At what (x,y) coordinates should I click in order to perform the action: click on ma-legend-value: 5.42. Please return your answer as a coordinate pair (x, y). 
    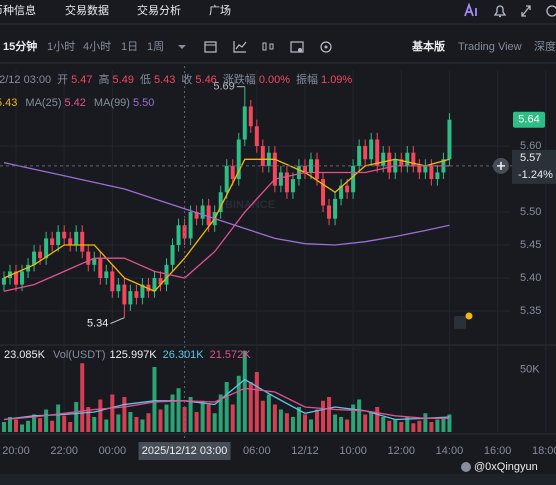
    Looking at the image, I should click on (74, 103).